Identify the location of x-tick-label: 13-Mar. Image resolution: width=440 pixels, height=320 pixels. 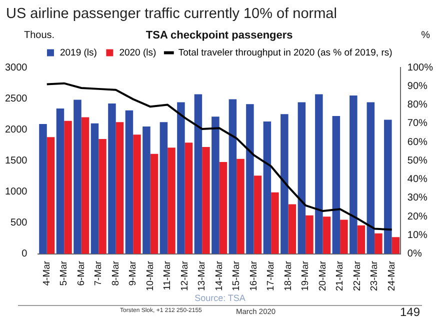
(202, 276).